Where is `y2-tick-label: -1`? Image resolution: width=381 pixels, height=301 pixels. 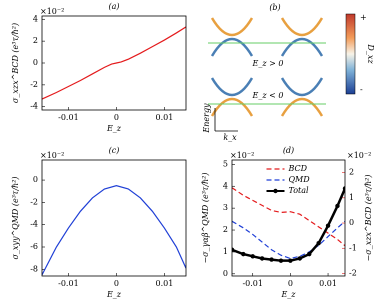
y2-tick-label: -1 is located at coordinates (353, 247).